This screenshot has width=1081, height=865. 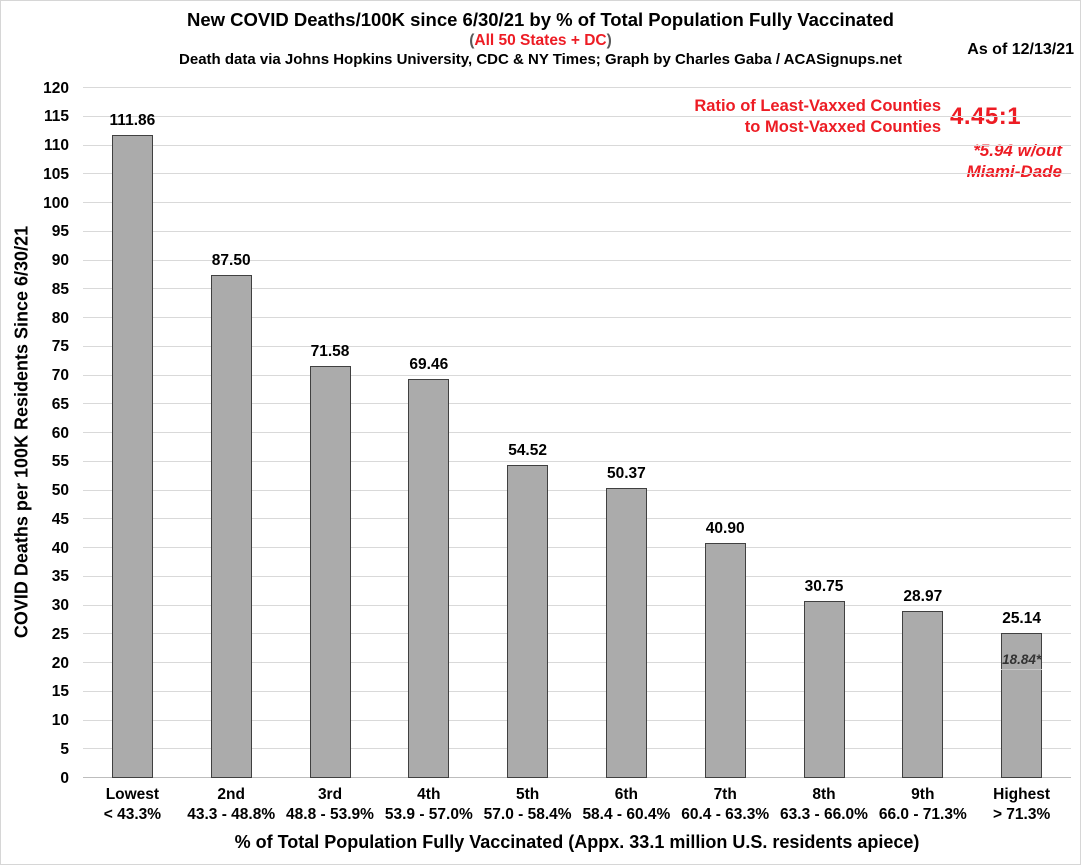 I want to click on bar-value-label: 54.52, so click(x=527, y=450).